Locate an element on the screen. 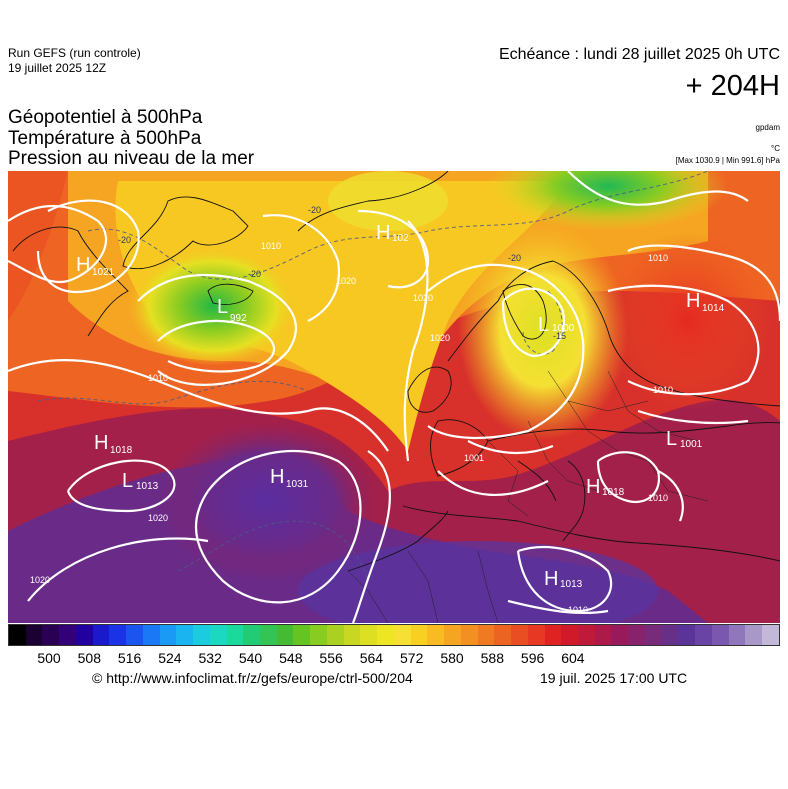  pressure-center-value: 1001 is located at coordinates (691, 444).